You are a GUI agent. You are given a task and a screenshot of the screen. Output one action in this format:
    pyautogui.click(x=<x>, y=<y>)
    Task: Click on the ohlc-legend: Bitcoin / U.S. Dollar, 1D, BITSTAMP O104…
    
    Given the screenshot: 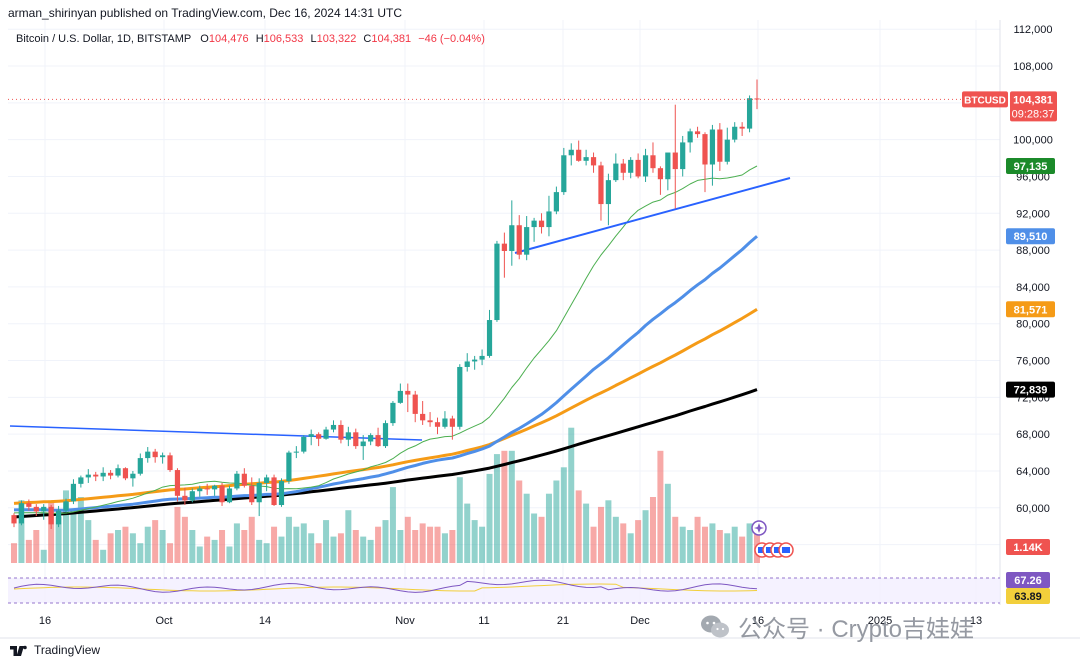 What is the action you would take?
    pyautogui.click(x=252, y=39)
    